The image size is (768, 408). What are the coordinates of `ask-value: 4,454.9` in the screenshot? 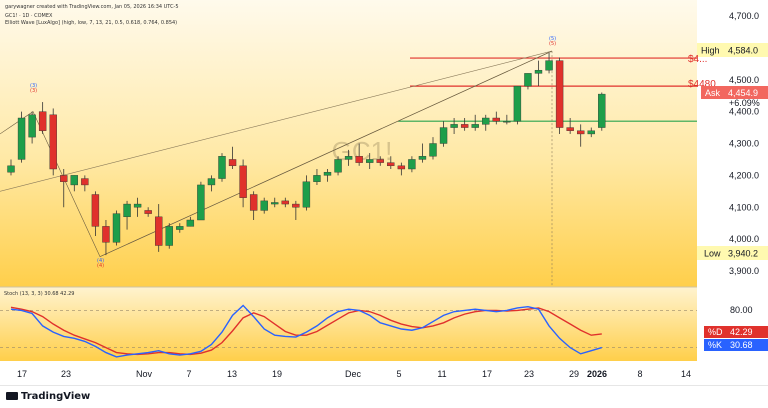 It's located at (743, 93).